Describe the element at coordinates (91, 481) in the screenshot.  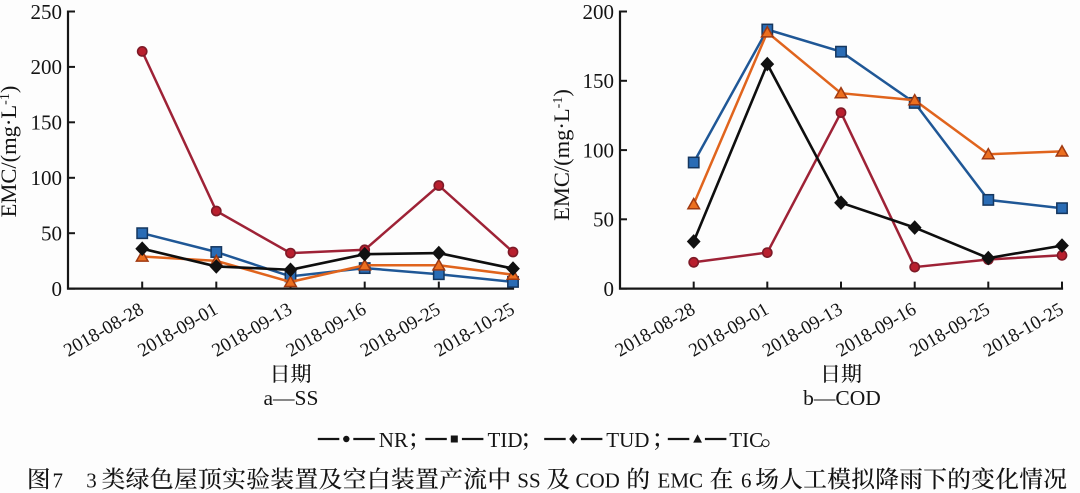
I see `svg-text: 3` at that location.